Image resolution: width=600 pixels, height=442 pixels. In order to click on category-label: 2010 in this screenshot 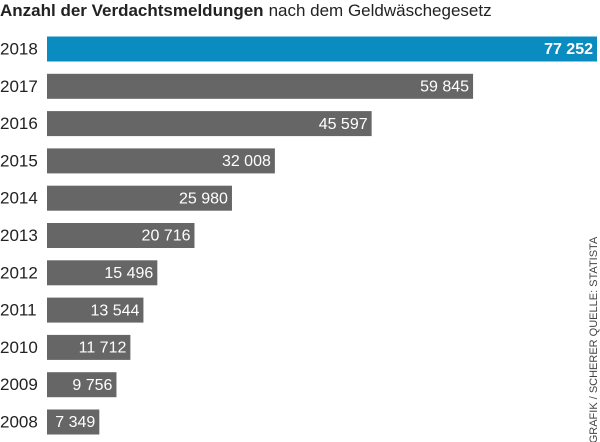, I will do `click(19, 347)`.